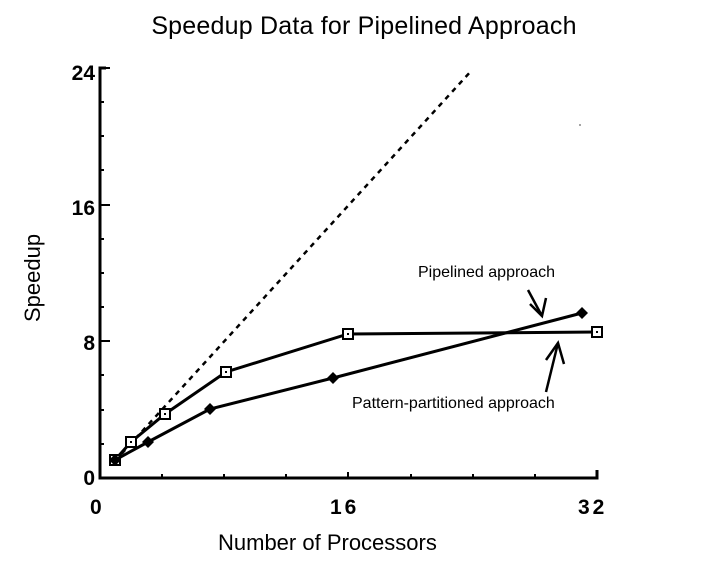 The width and height of the screenshot is (701, 564). What do you see at coordinates (486, 272) in the screenshot?
I see `annotation-pipelined: Pipelined approach` at bounding box center [486, 272].